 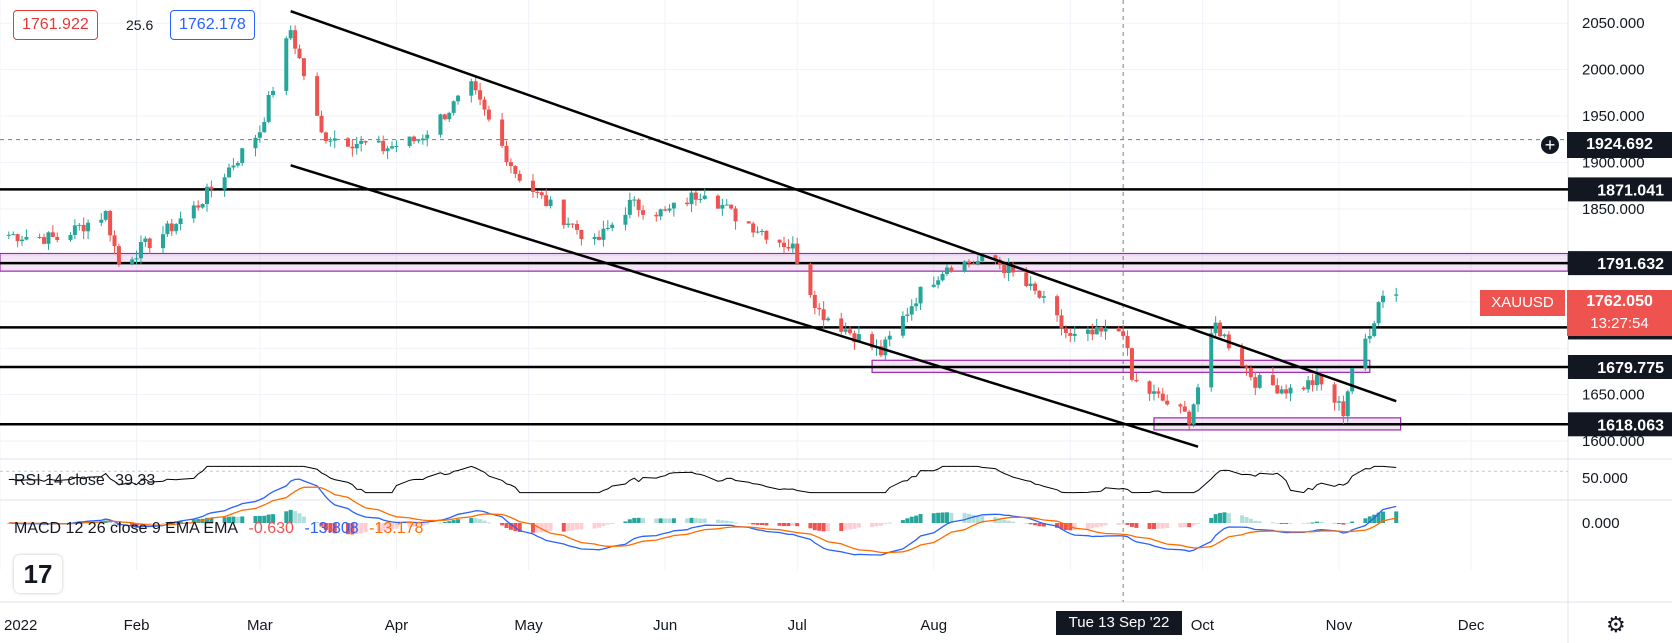 I want to click on time-tick-label: Feb, so click(x=137, y=625).